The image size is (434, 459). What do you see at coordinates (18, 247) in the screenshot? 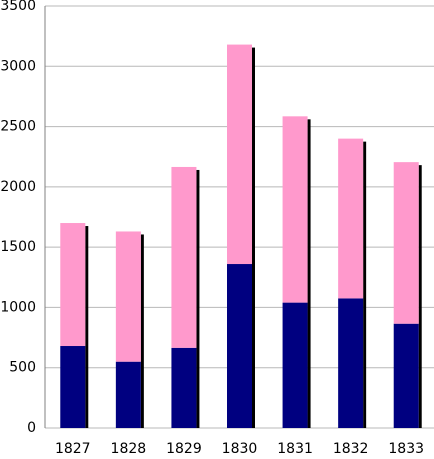
I see `y-tick-label: 1500` at bounding box center [18, 247].